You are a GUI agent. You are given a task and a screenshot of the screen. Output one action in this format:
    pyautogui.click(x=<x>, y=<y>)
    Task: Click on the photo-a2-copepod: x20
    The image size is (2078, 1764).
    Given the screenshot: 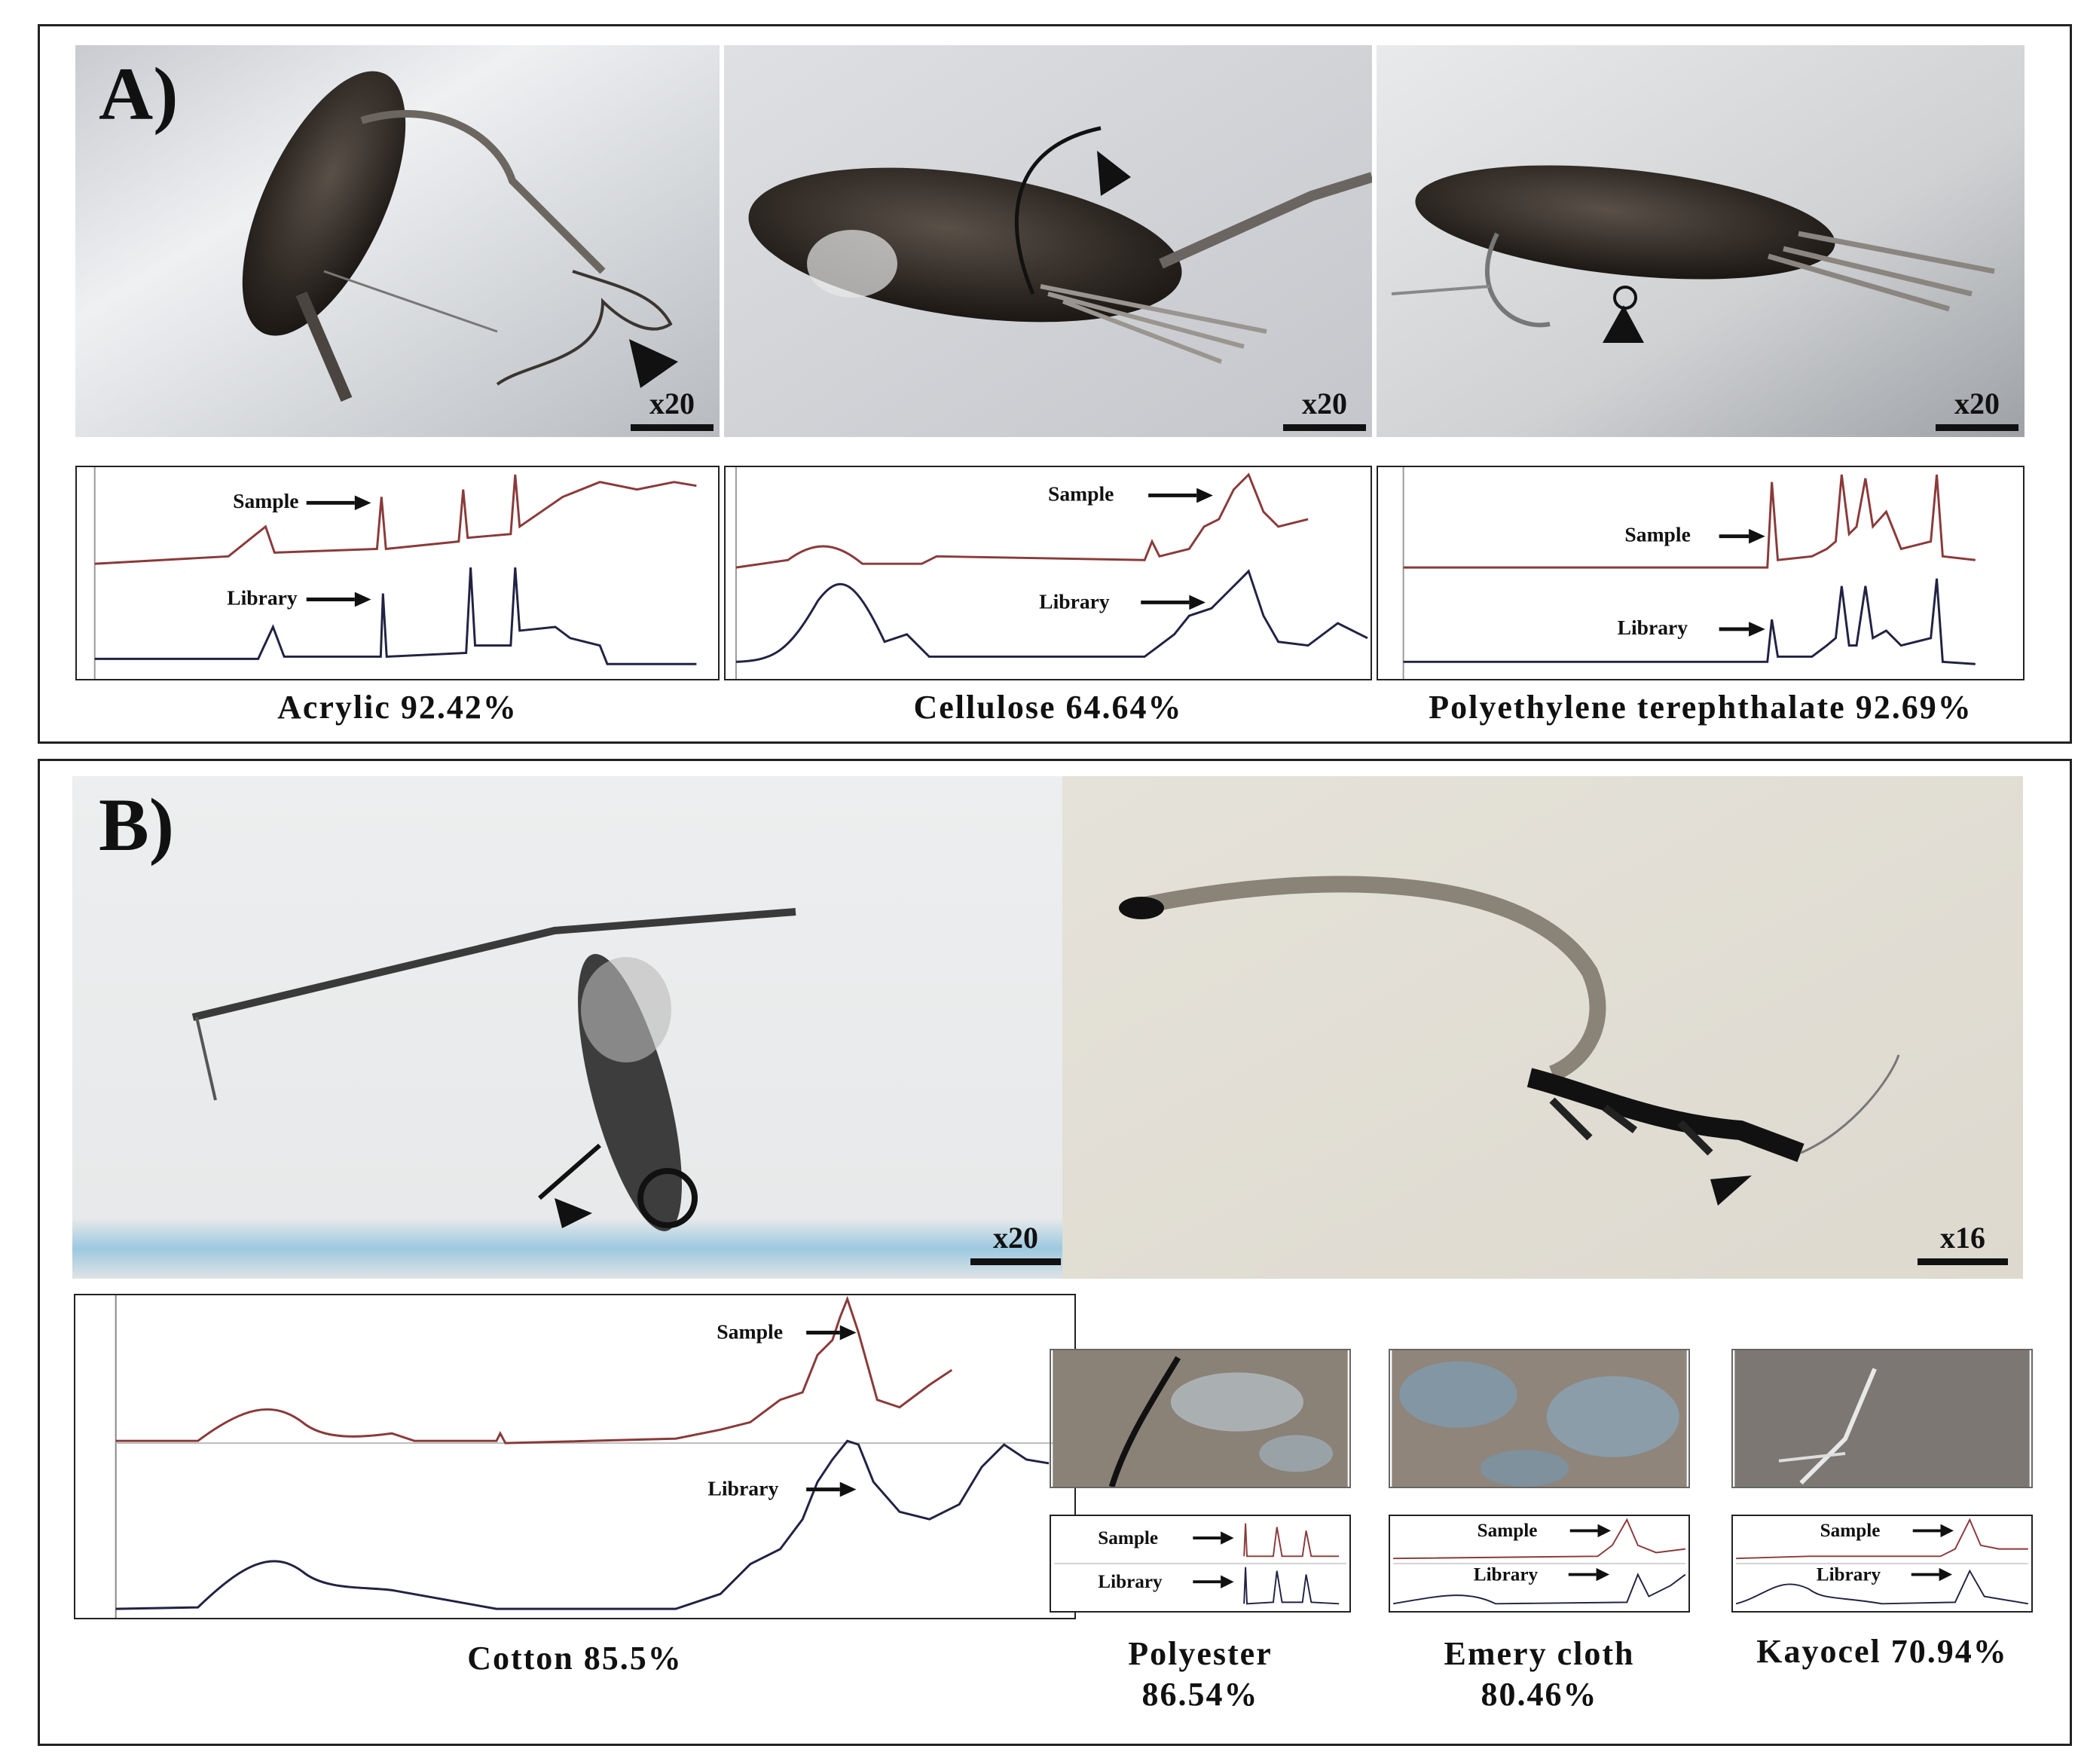 What is the action you would take?
    pyautogui.click(x=1048, y=241)
    